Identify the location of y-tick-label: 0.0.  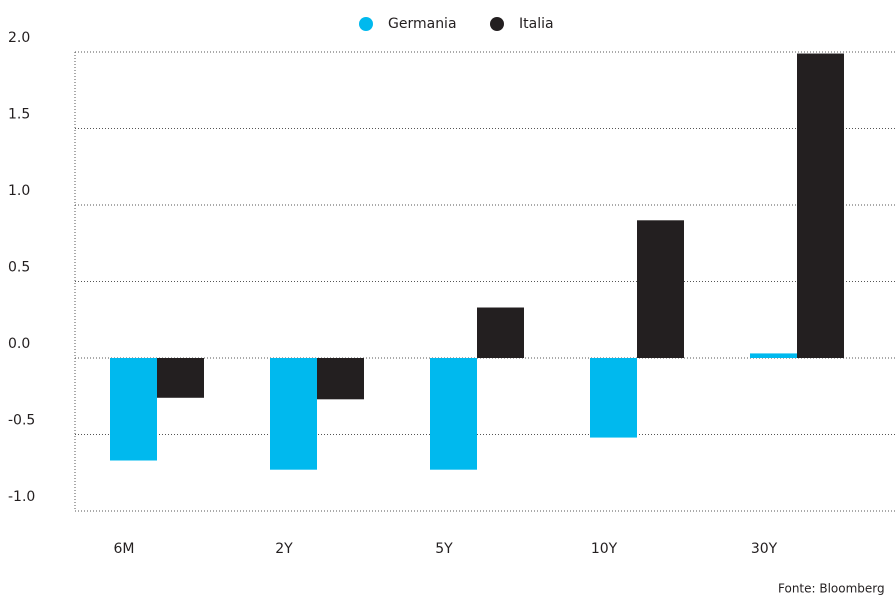
(19, 344).